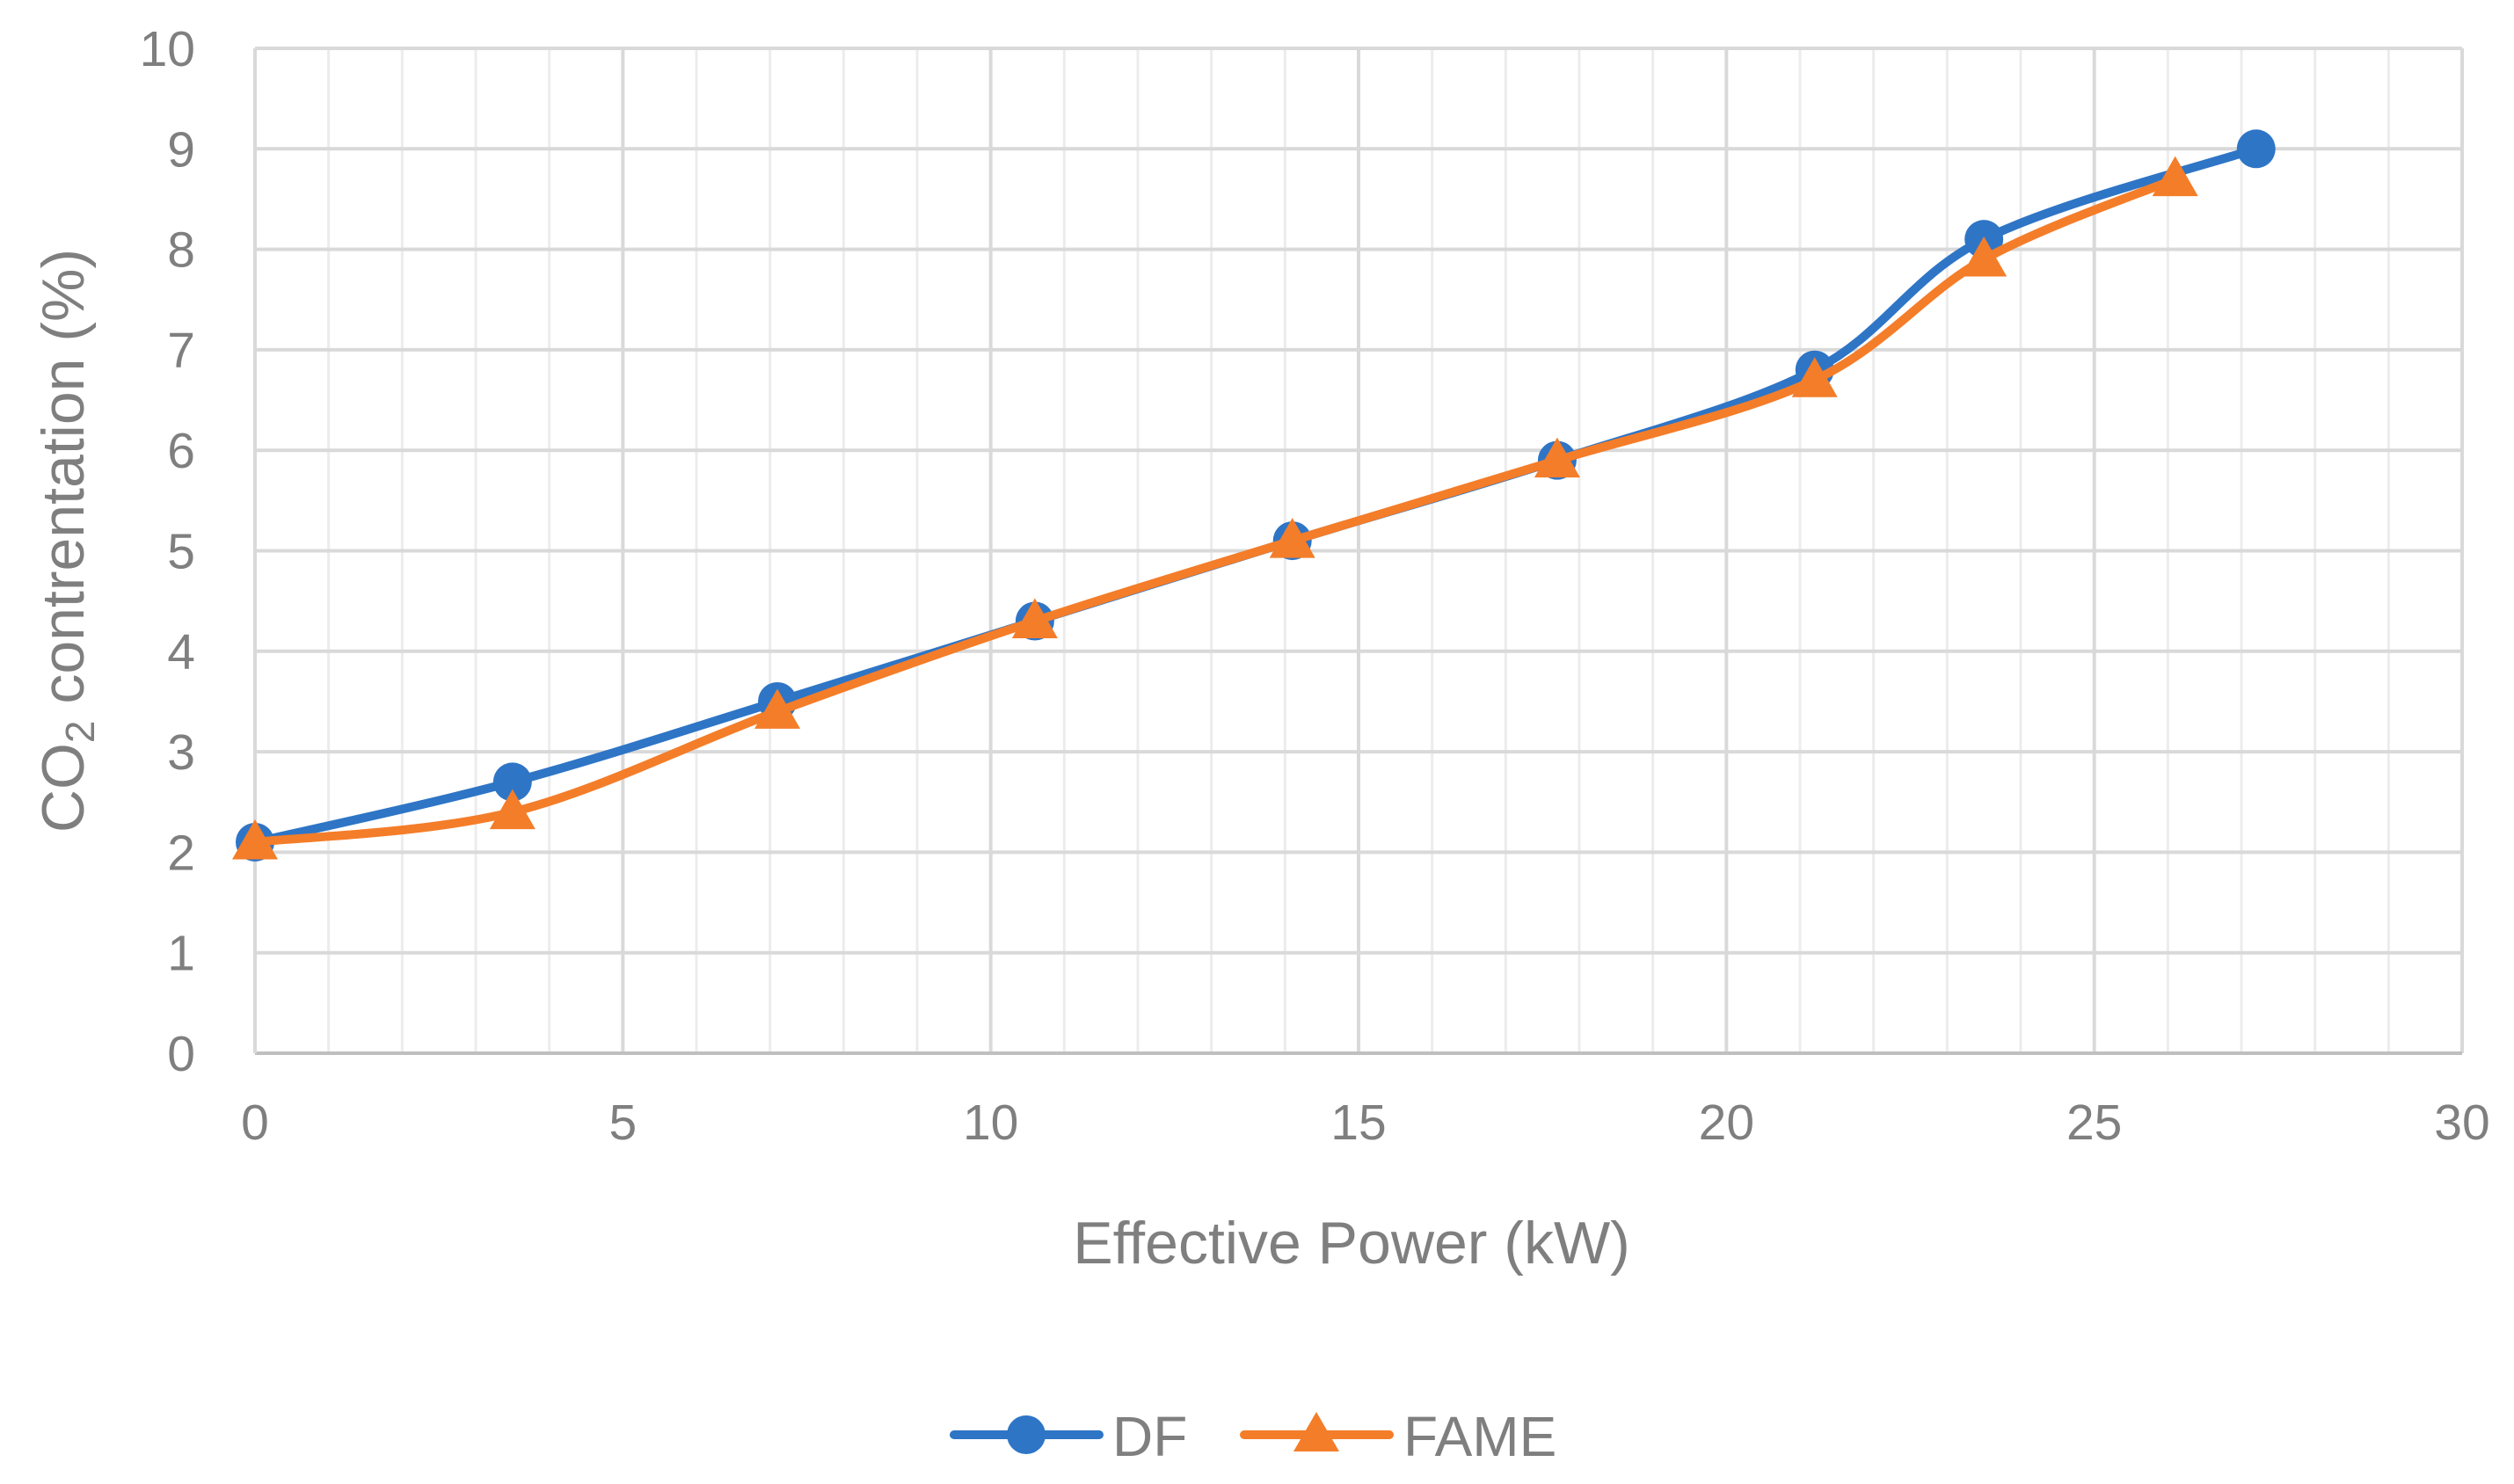 The width and height of the screenshot is (2514, 1484). What do you see at coordinates (181, 954) in the screenshot?
I see `y-tick-label: 1` at bounding box center [181, 954].